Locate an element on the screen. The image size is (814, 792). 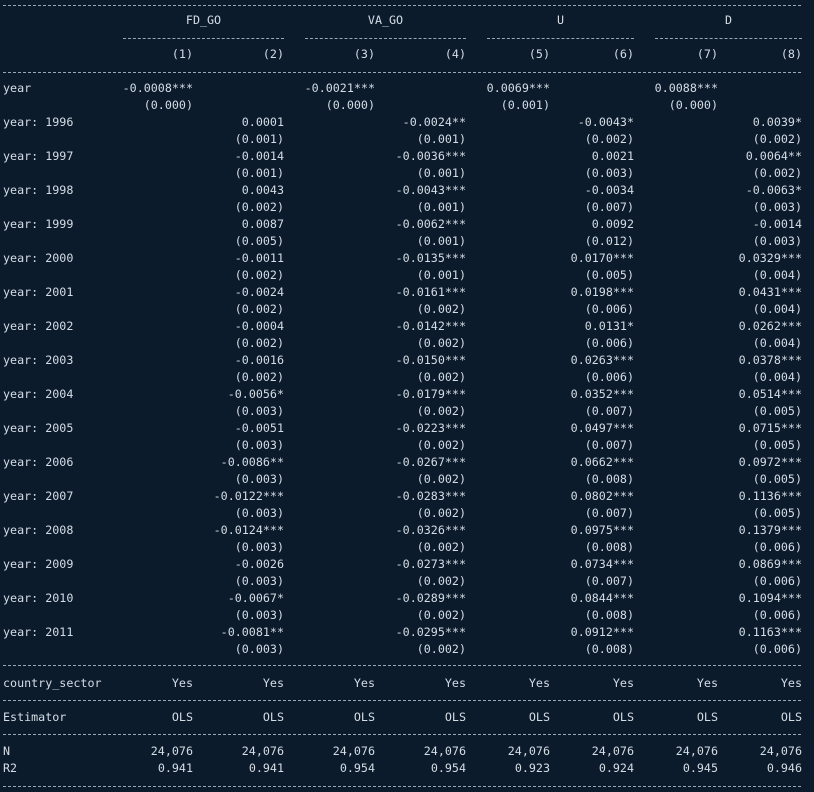
coefficient-value: 0.0972*** is located at coordinates (770, 462).